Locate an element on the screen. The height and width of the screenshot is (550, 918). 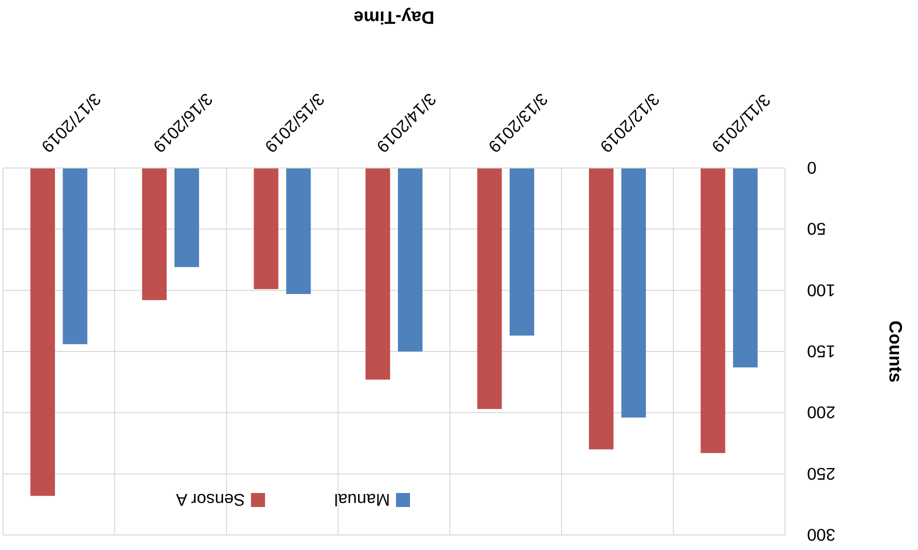
y-tick-label: 300 is located at coordinates (821, 534).